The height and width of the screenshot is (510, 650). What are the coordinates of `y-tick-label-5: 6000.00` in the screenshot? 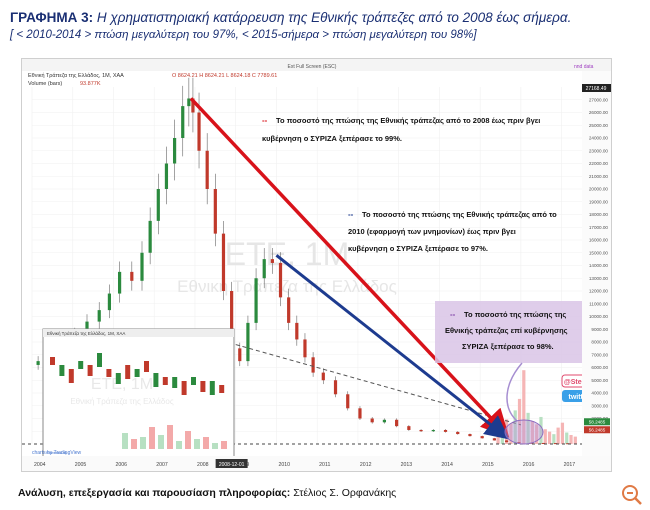 It's located at (599, 367).